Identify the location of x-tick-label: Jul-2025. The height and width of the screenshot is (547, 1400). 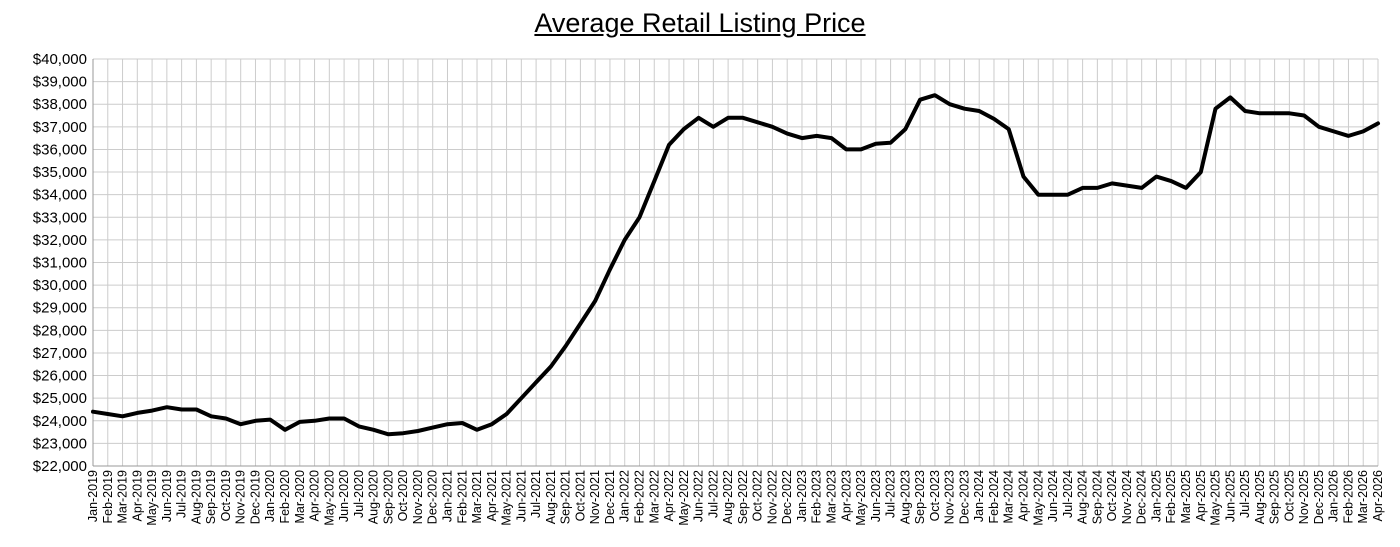
(1245, 494).